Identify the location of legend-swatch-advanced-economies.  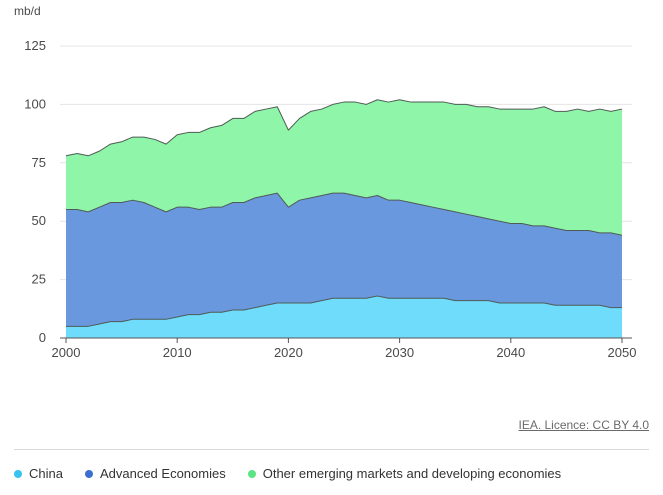
(88, 473).